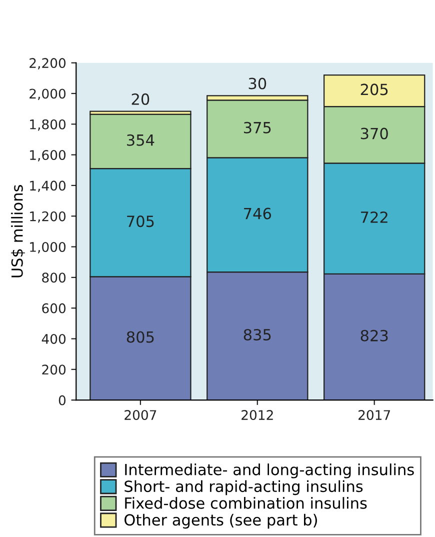 The width and height of the screenshot is (435, 537). I want to click on data-label: 722, so click(374, 217).